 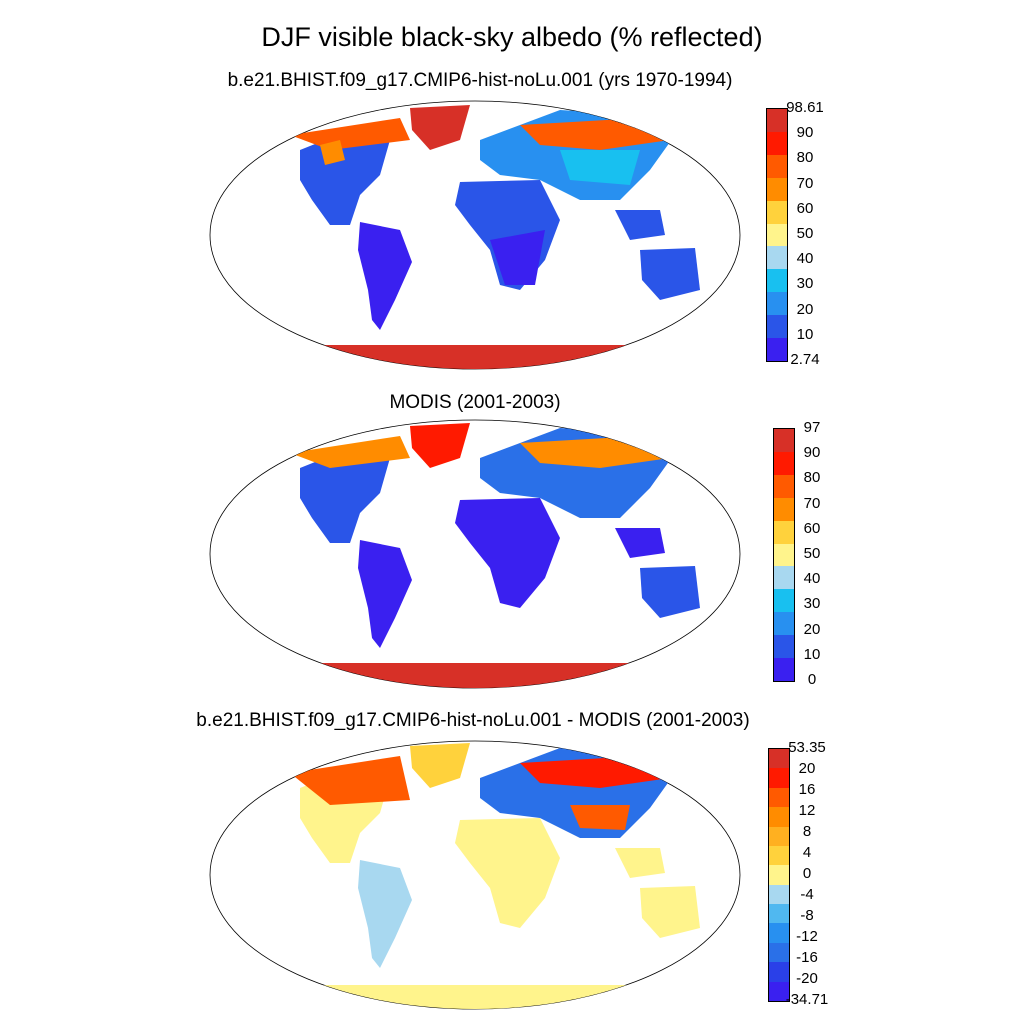 What do you see at coordinates (807, 747) in the screenshot?
I see `colorbar-label: 53.35` at bounding box center [807, 747].